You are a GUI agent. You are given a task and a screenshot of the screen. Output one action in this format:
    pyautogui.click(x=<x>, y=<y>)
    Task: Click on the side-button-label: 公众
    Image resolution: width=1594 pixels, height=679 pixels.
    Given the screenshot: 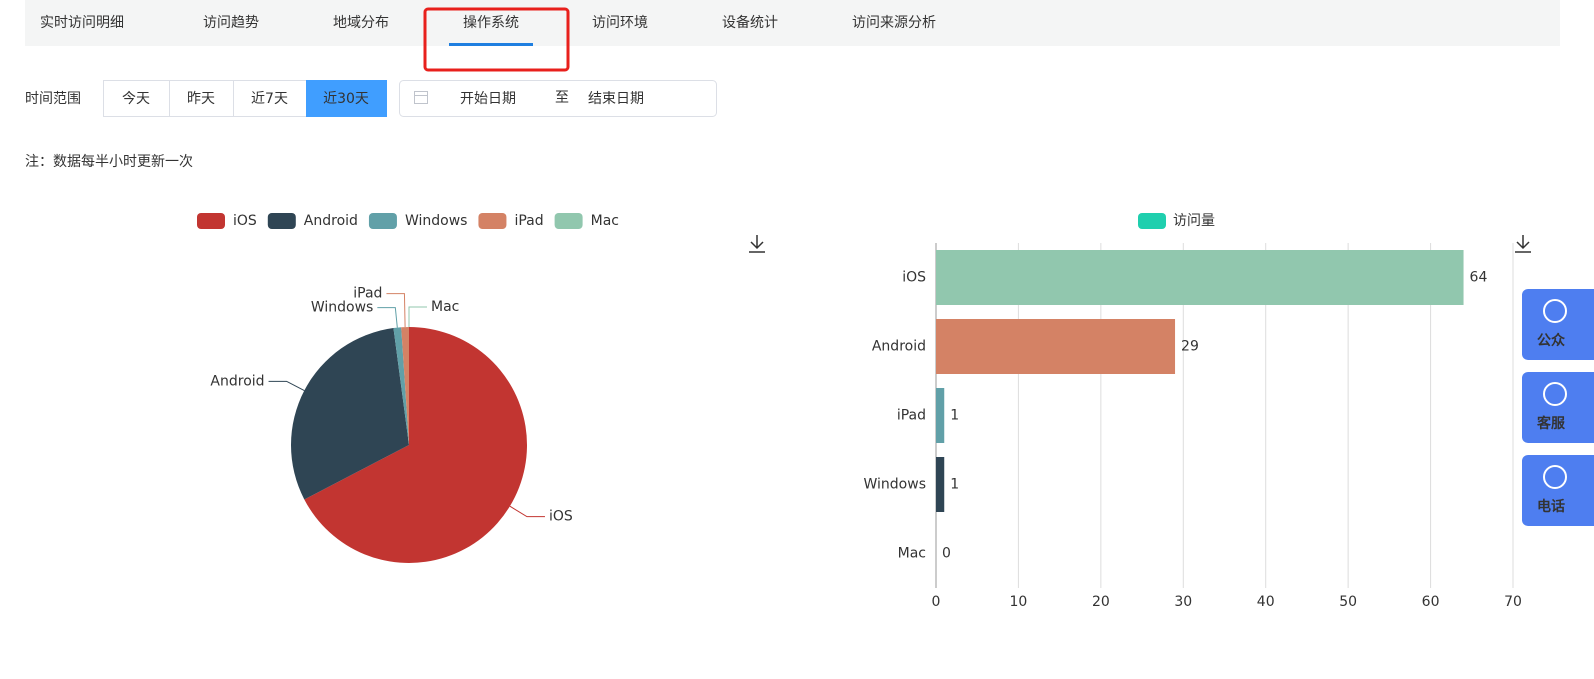 What is the action you would take?
    pyautogui.click(x=1551, y=340)
    